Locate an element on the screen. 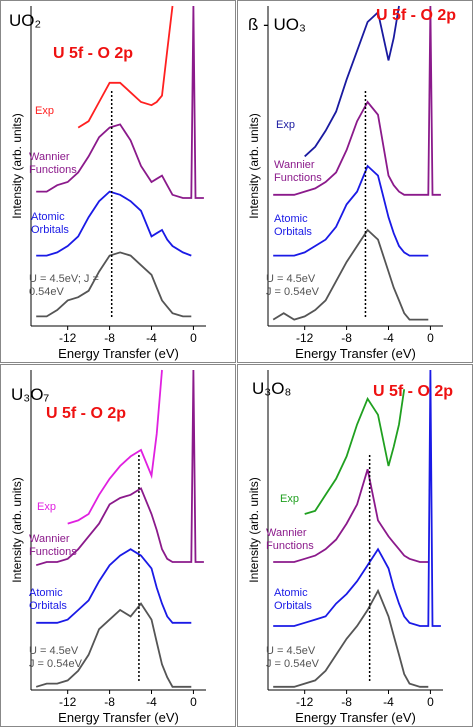  panel-title: ß - UO₃ is located at coordinates (277, 24).